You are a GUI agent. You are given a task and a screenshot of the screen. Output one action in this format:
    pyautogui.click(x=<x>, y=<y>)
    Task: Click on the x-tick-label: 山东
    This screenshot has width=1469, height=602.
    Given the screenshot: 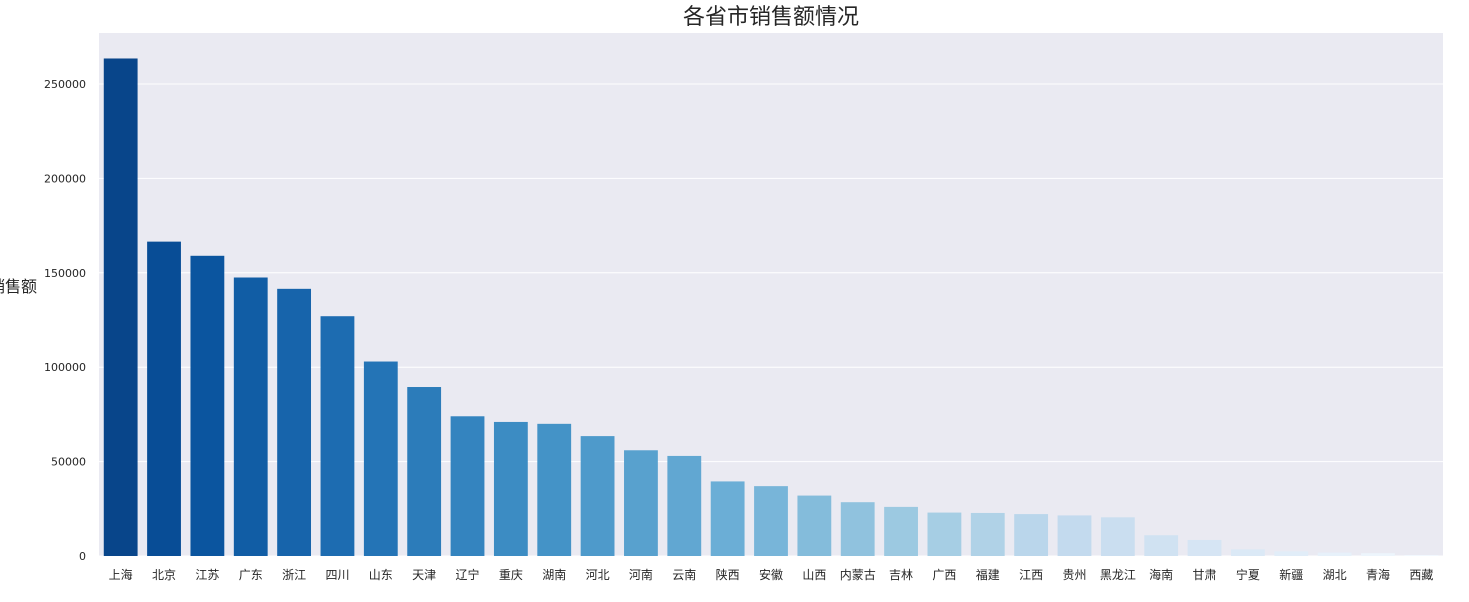 What is the action you would take?
    pyautogui.click(x=381, y=575)
    